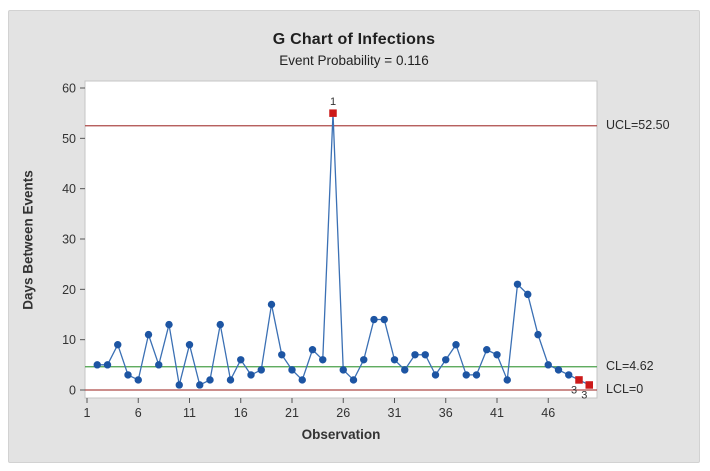  I want to click on x-tick-label: 6, so click(138, 413).